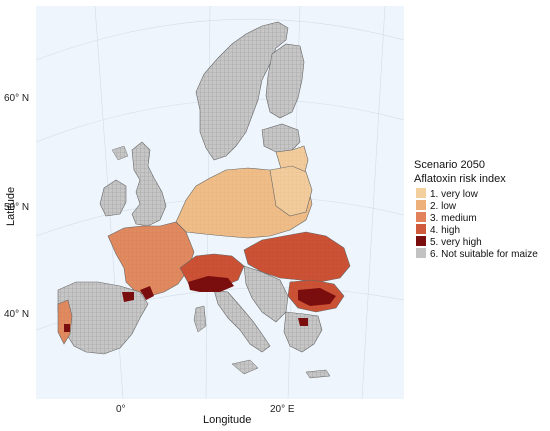 The height and width of the screenshot is (431, 550). Describe the element at coordinates (120, 153) in the screenshot. I see `region-iceland-small` at that location.